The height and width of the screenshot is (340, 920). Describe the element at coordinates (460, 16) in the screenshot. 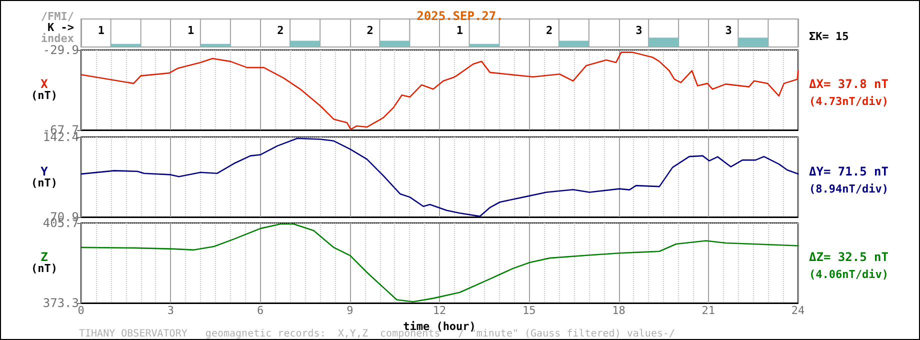

I see `chart-title: 2025.SEP.27.` at that location.